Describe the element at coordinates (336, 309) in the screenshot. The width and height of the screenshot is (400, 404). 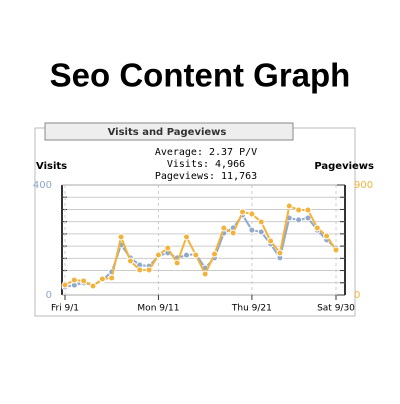
I see `x-tick-label: Sat 9/30` at that location.